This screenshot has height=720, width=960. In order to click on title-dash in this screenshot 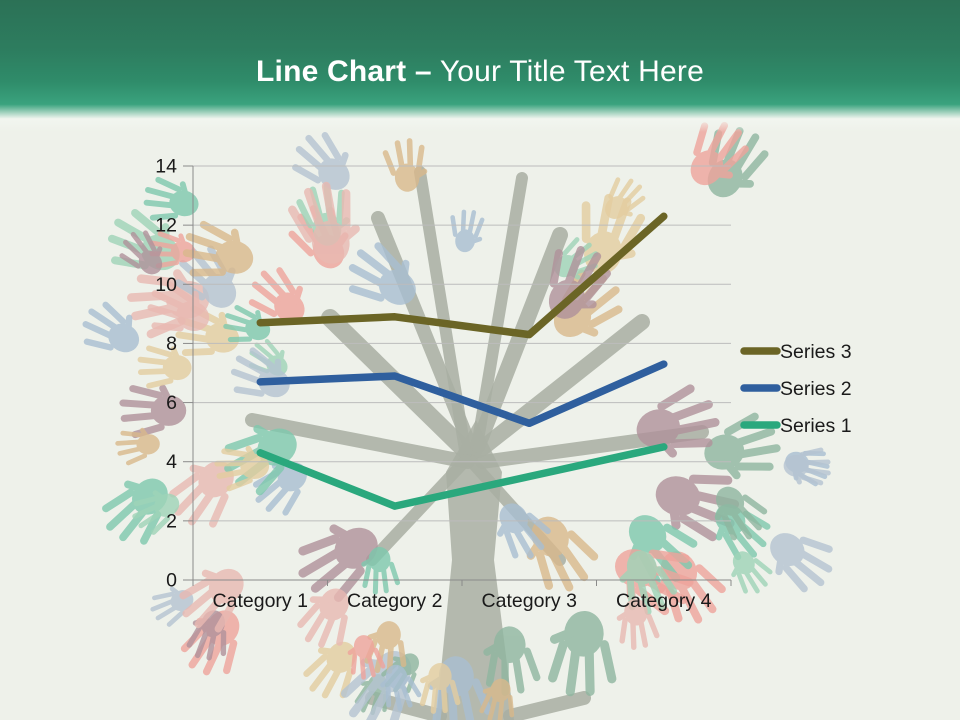, I will do `click(410, 71)`.